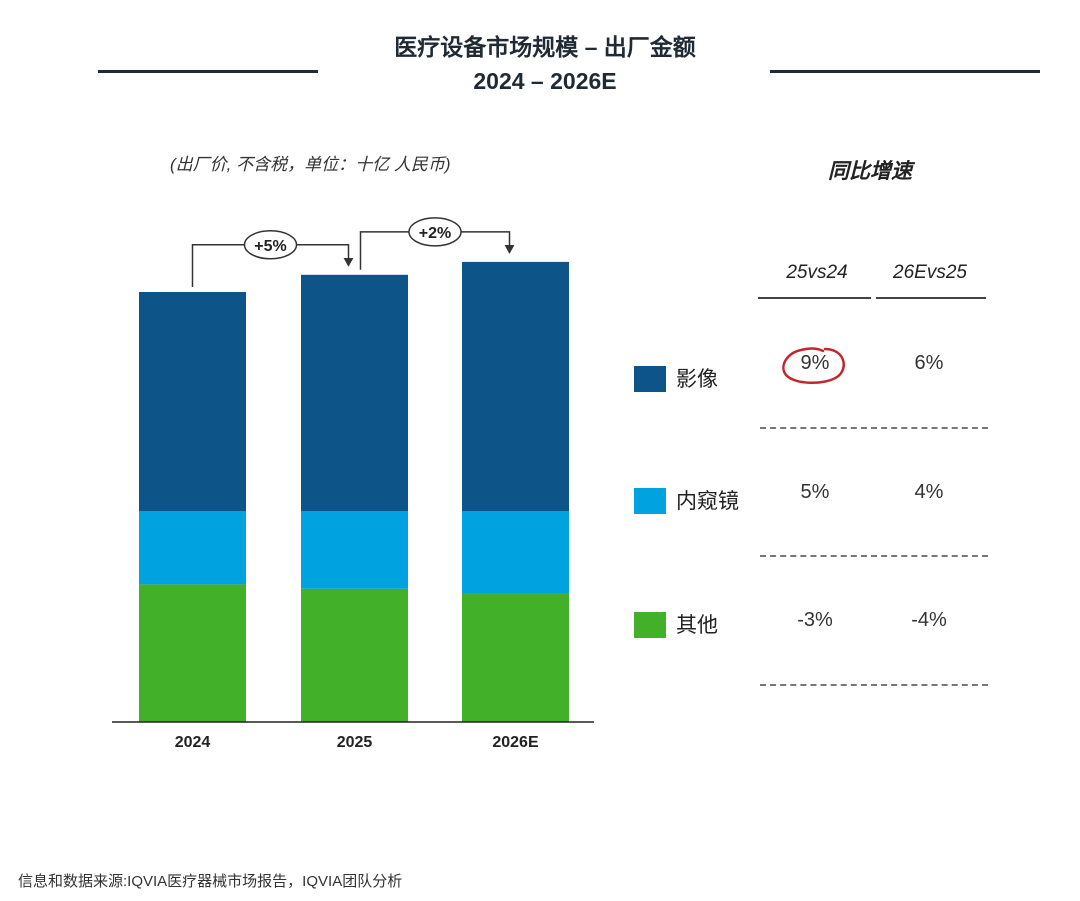 This screenshot has width=1080, height=901. Describe the element at coordinates (515, 657) in the screenshot. I see `bar-segment-other-2026E` at that location.